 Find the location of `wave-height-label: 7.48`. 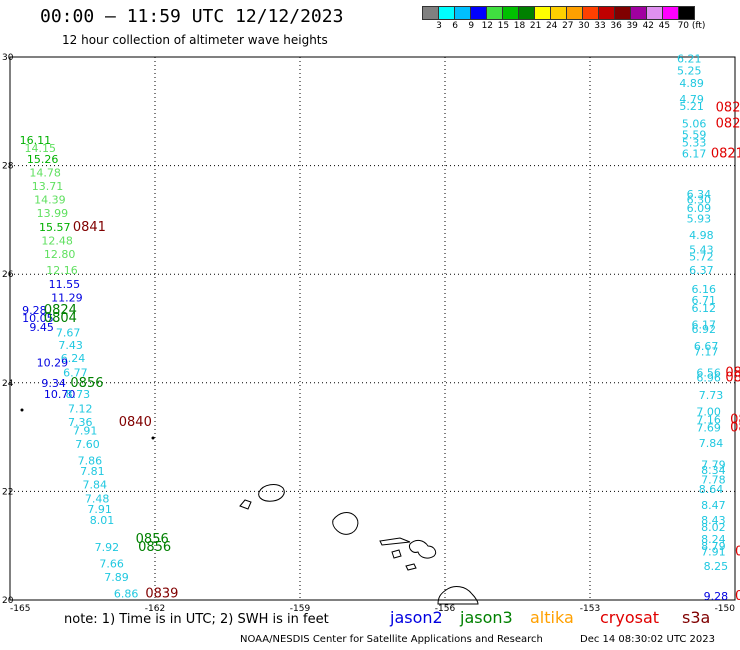

wave-height-label: 7.48 is located at coordinates (97, 498).